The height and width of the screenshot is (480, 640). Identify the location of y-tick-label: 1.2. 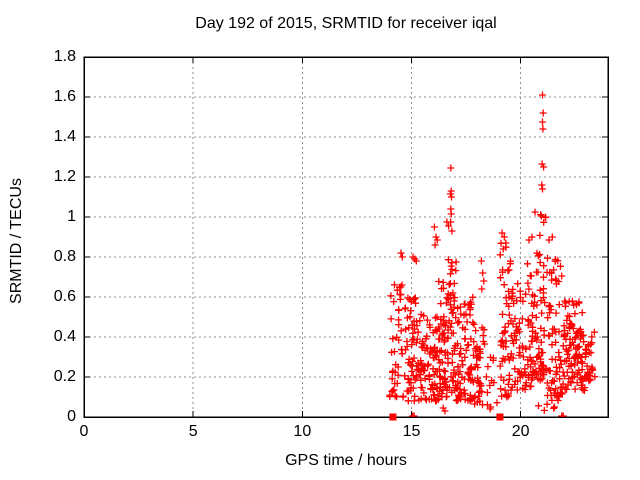
(64, 176).